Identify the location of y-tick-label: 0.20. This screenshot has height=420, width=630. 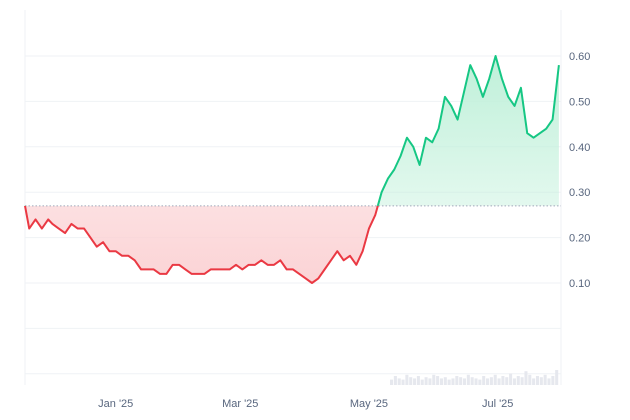
(579, 239).